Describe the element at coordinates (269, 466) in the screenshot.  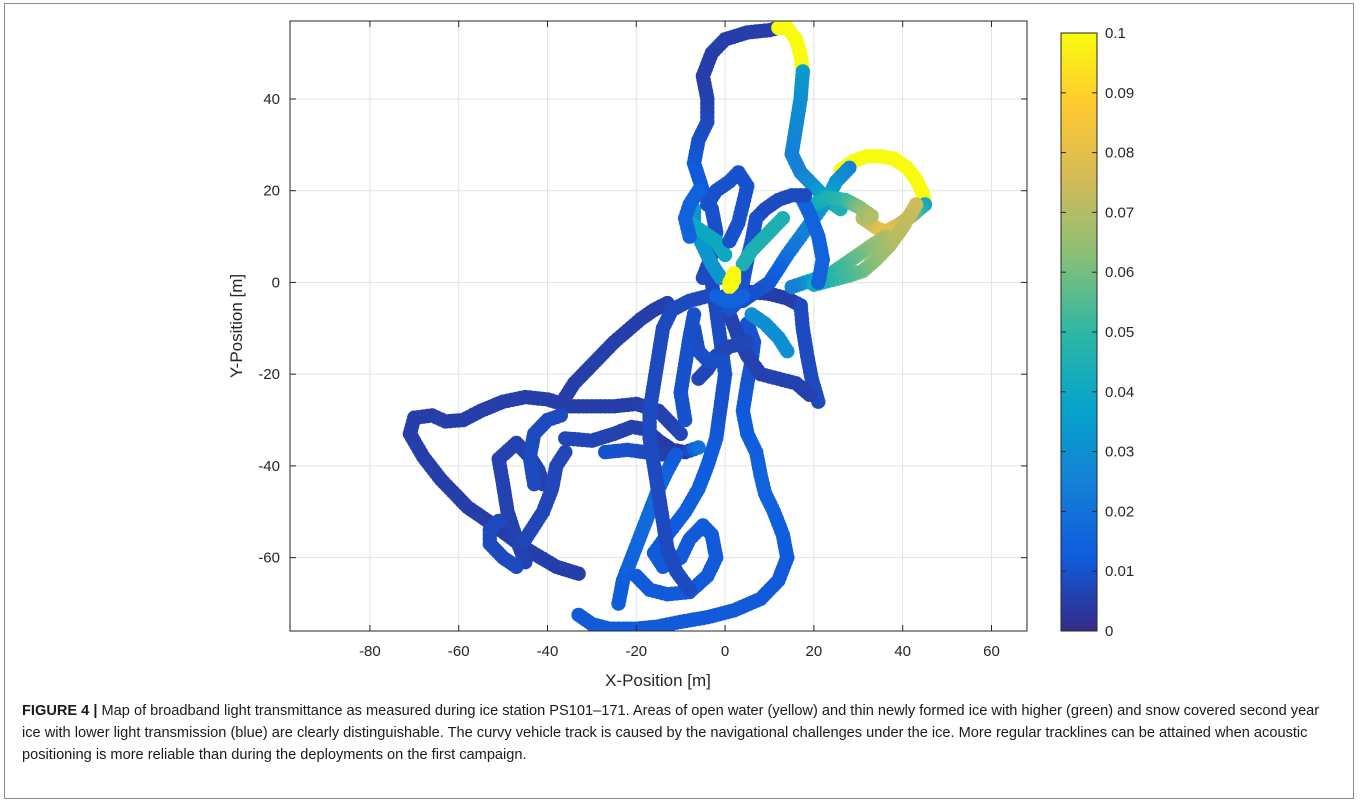
I see `y-tick-label: -40` at that location.